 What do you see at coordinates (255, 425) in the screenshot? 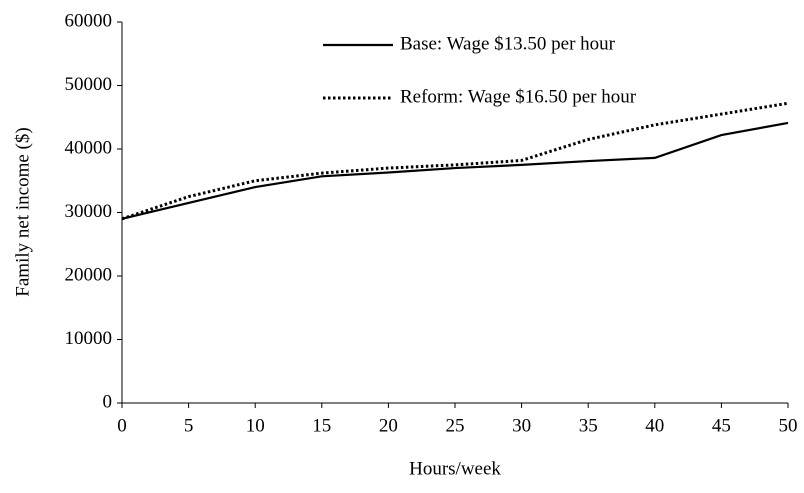
I see `x-tick-label: 10` at bounding box center [255, 425].